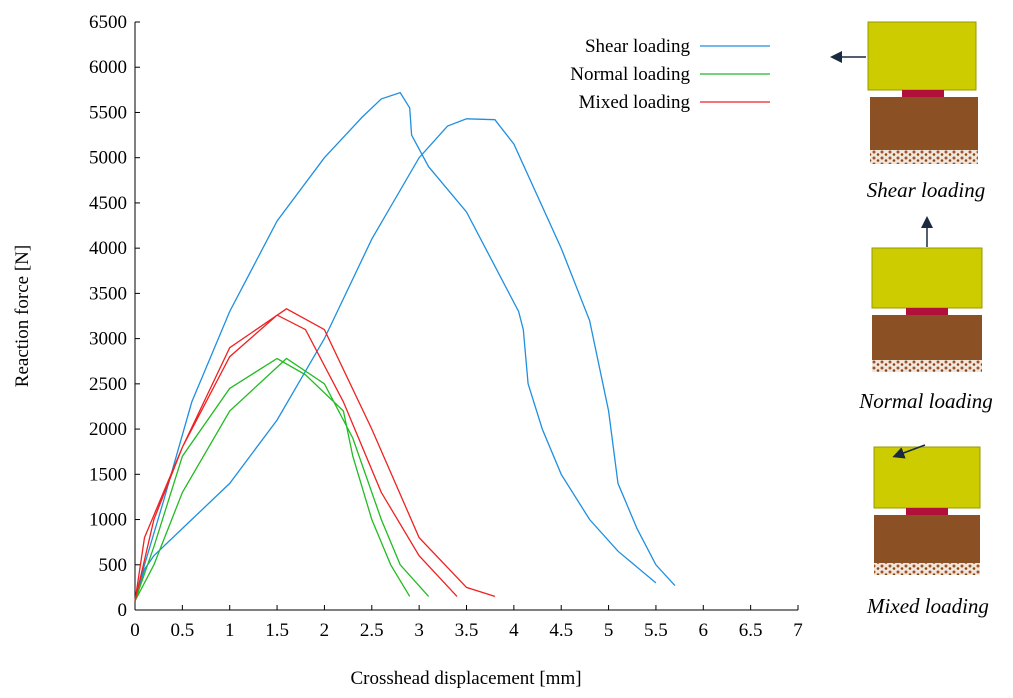  What do you see at coordinates (609, 630) in the screenshot?
I see `x-tick-label: 5` at bounding box center [609, 630].